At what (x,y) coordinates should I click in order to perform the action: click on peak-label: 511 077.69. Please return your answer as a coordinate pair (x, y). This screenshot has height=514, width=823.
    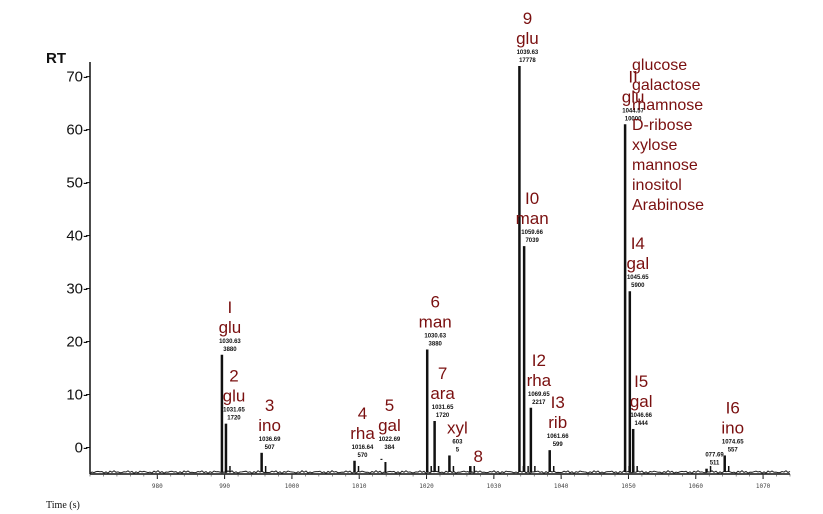
    Looking at the image, I should click on (714, 460).